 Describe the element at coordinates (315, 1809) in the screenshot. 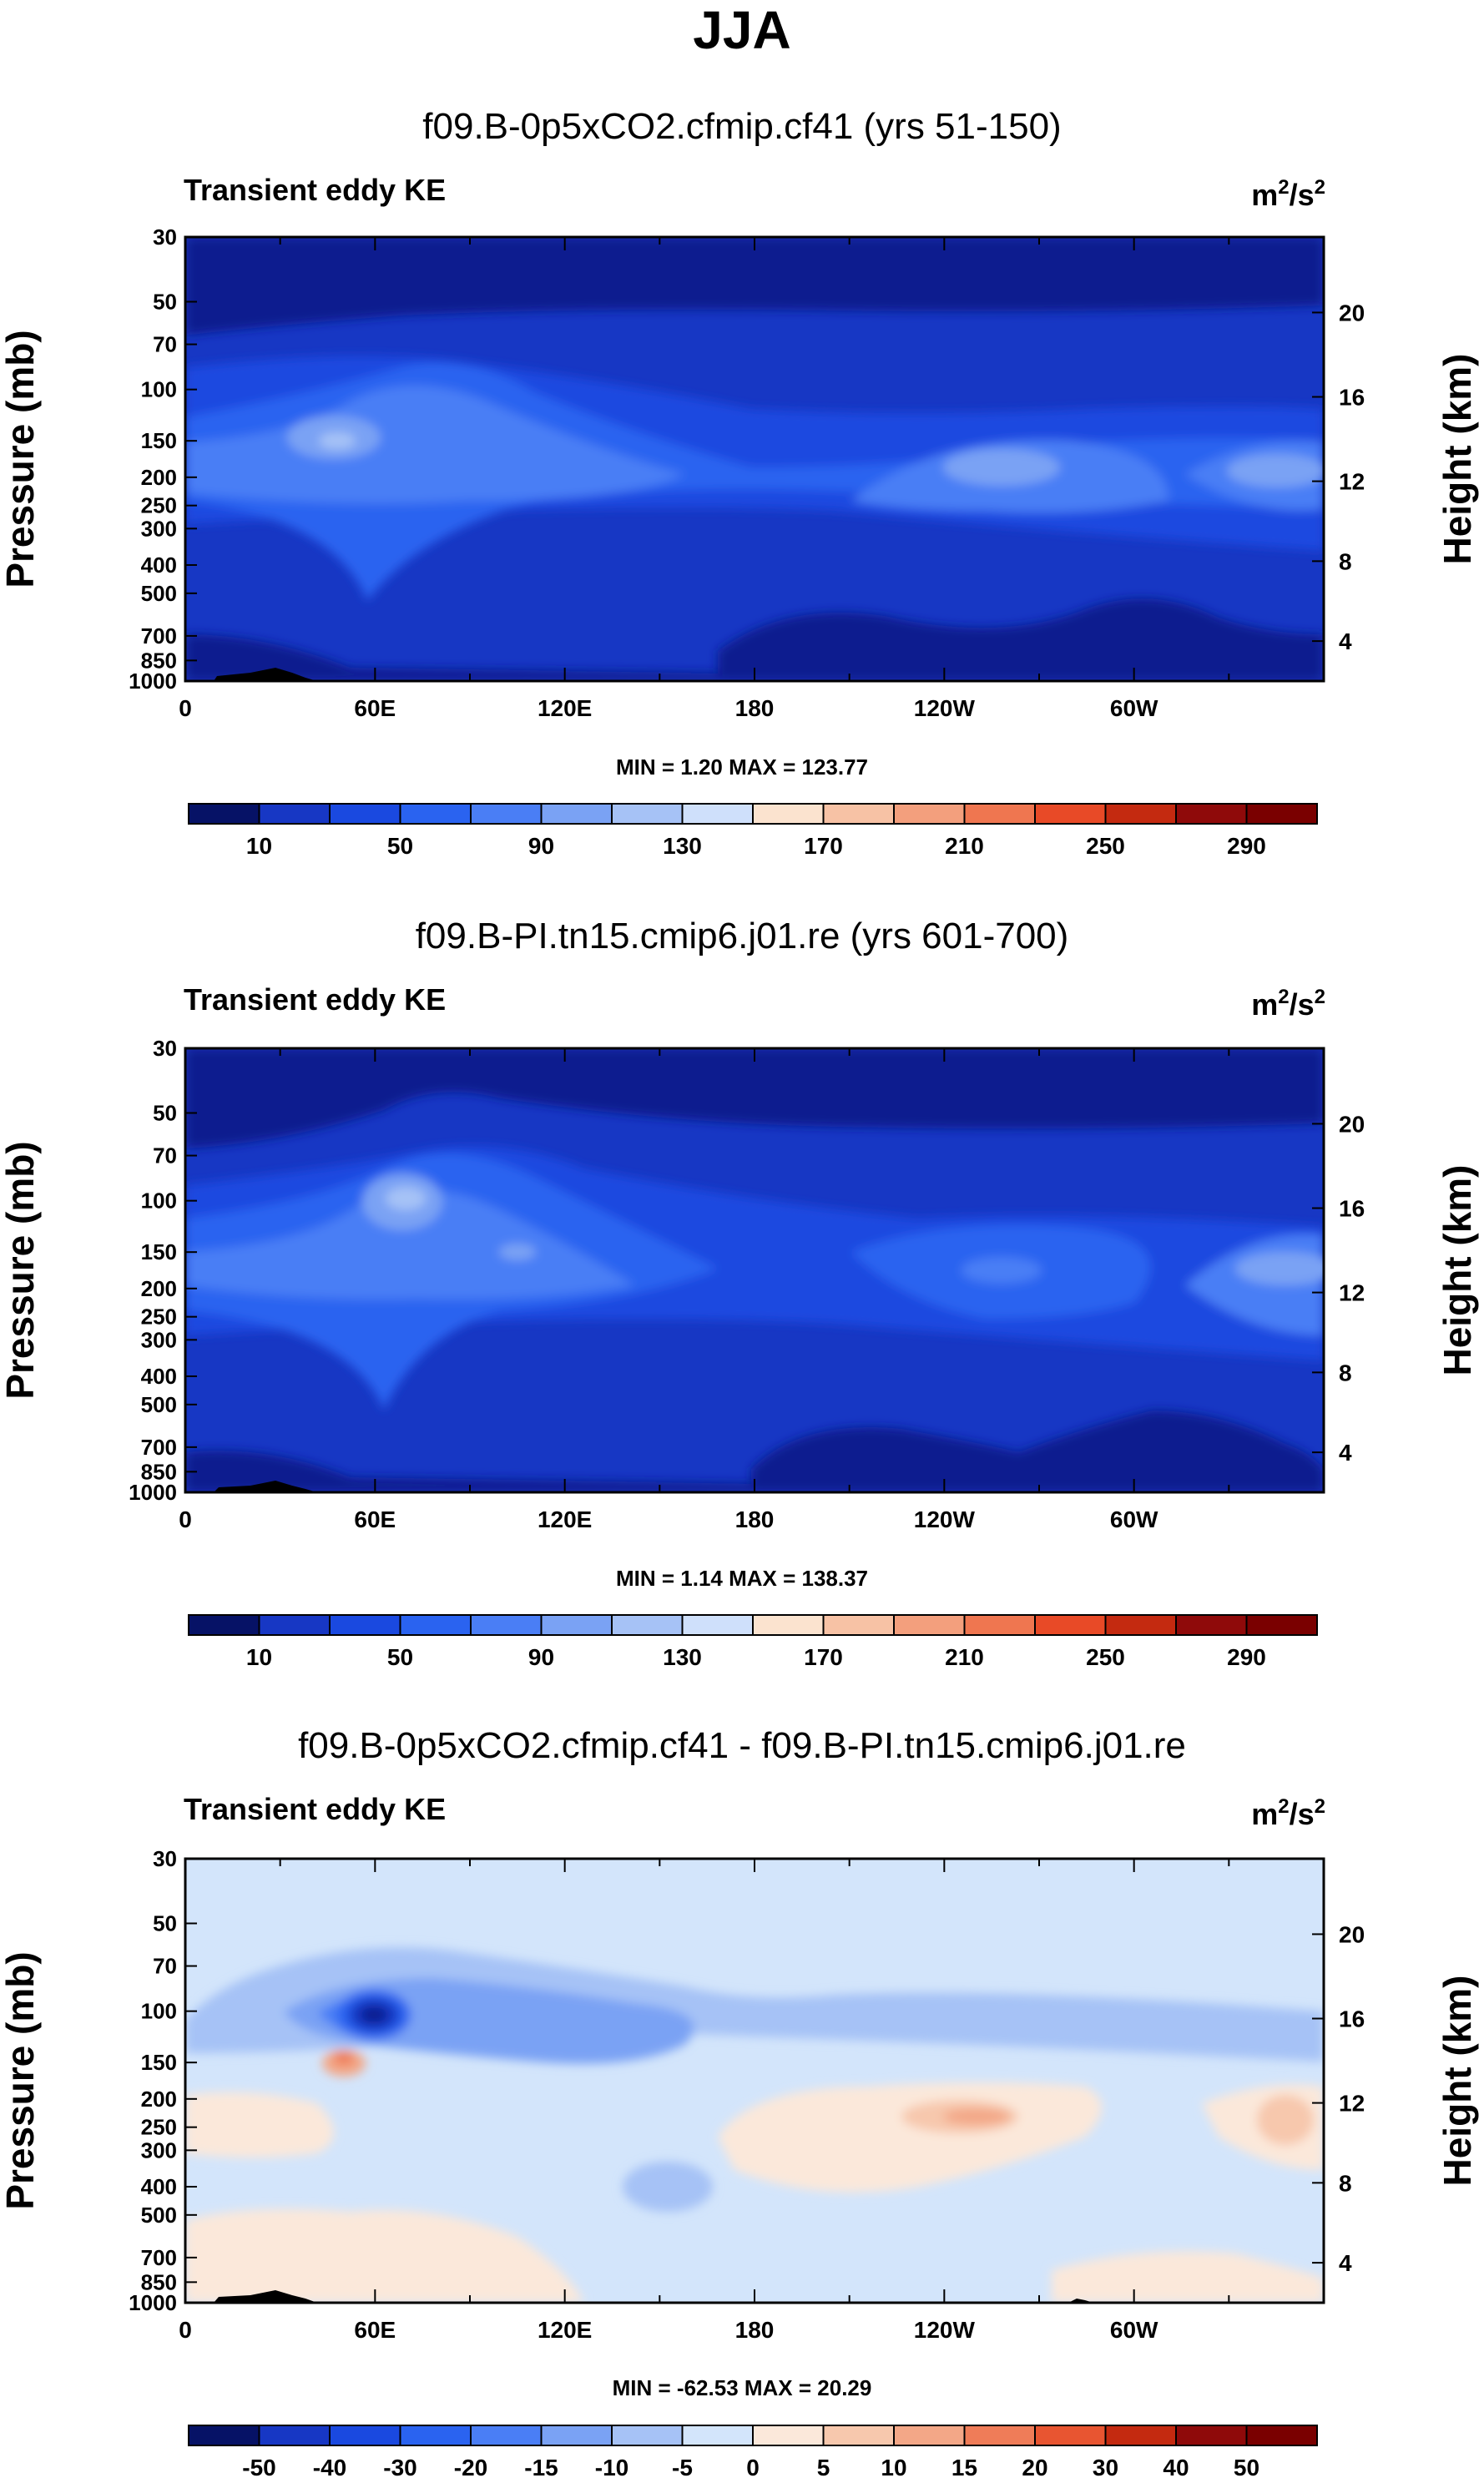

I see `panel-3-left-label: Transient eddy KE` at that location.